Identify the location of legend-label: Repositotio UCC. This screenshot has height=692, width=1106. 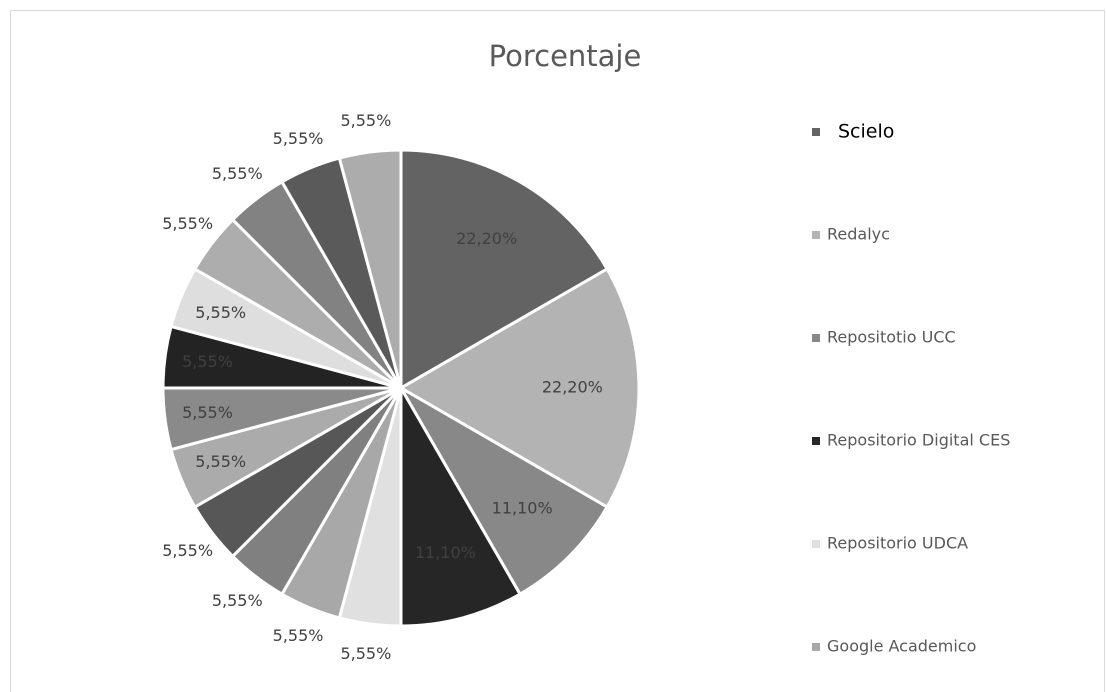
(891, 337).